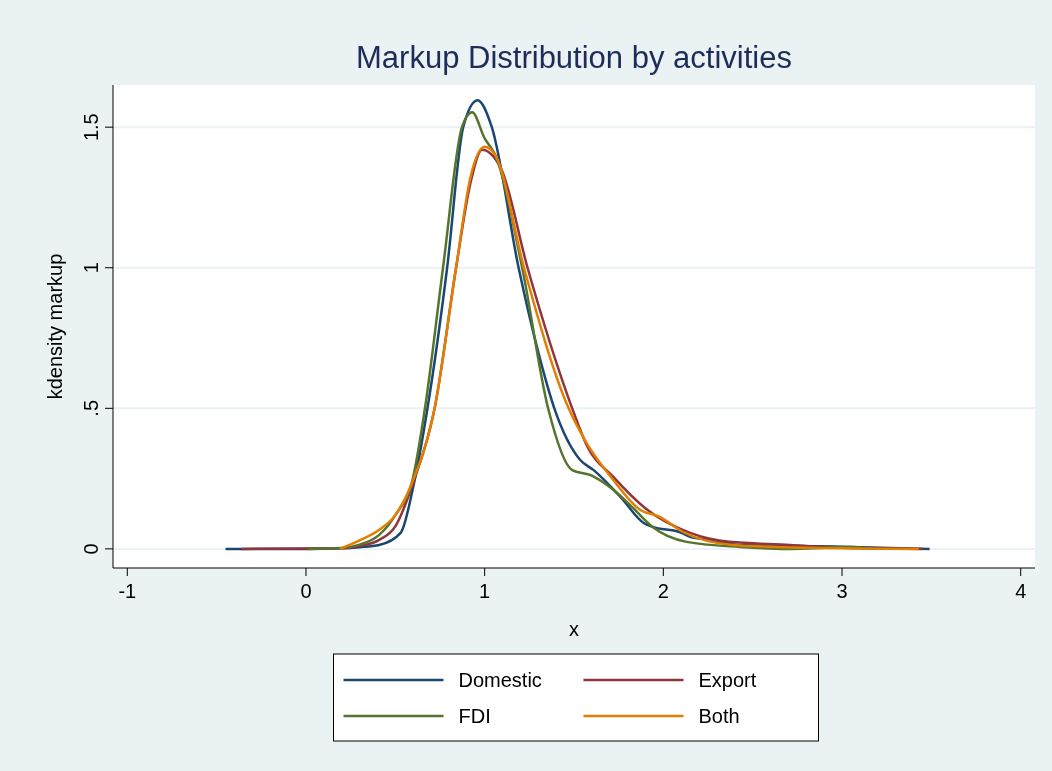 The width and height of the screenshot is (1052, 771). What do you see at coordinates (91, 549) in the screenshot?
I see `y-tick-label: 0` at bounding box center [91, 549].